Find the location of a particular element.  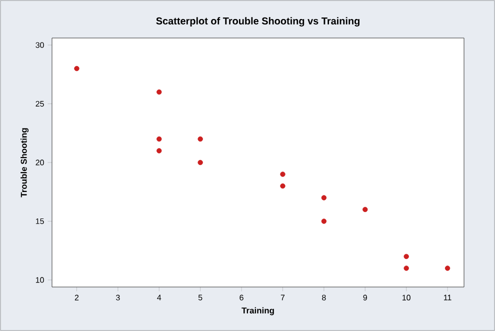

x-axis-title: Training is located at coordinates (258, 311).